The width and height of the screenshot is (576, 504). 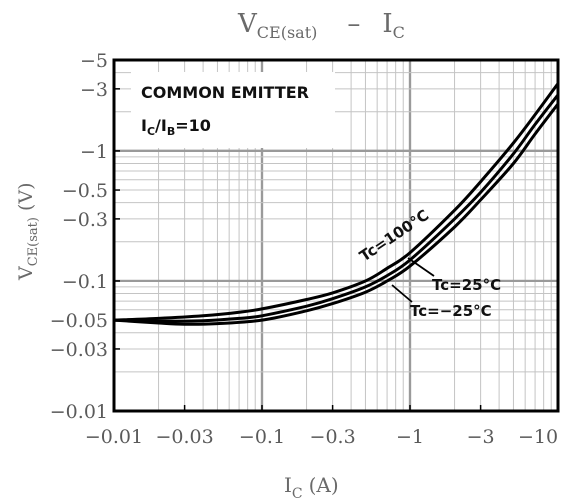 I want to click on x-tick-label: −3, so click(x=481, y=437).